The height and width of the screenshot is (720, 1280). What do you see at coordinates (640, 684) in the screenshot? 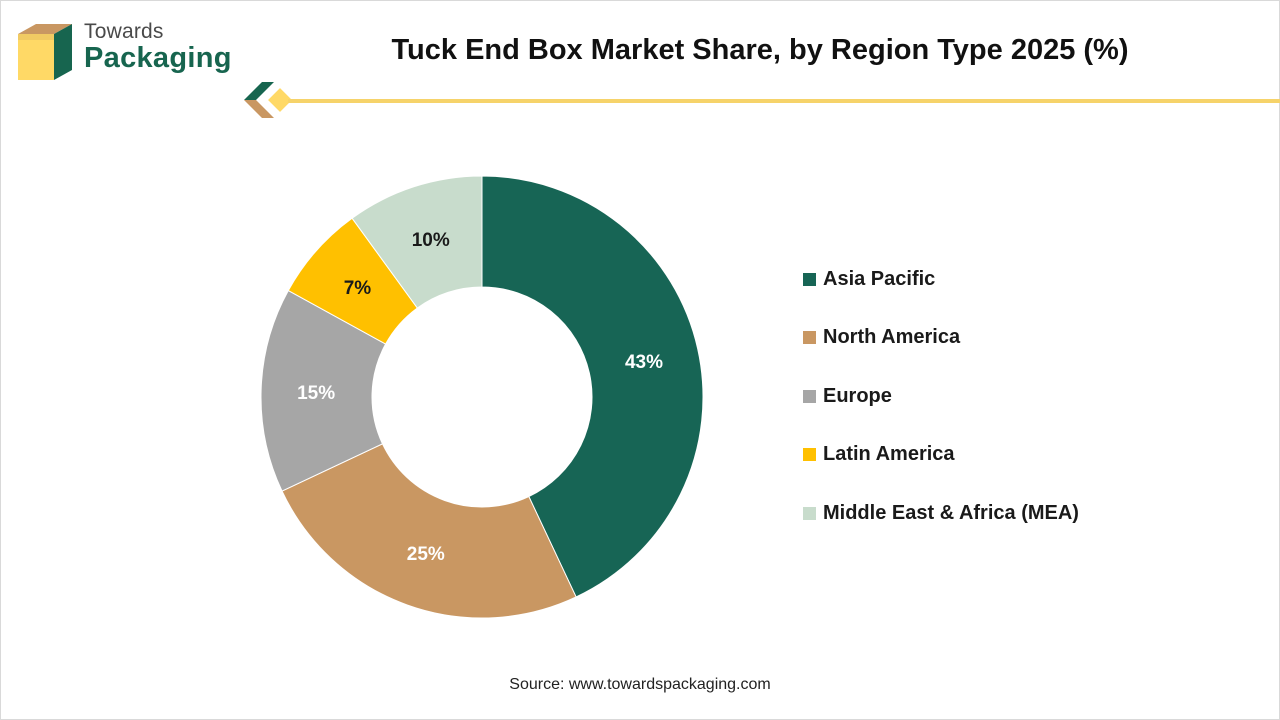
I see `source-note: Source: www.towardspackaging.com` at bounding box center [640, 684].